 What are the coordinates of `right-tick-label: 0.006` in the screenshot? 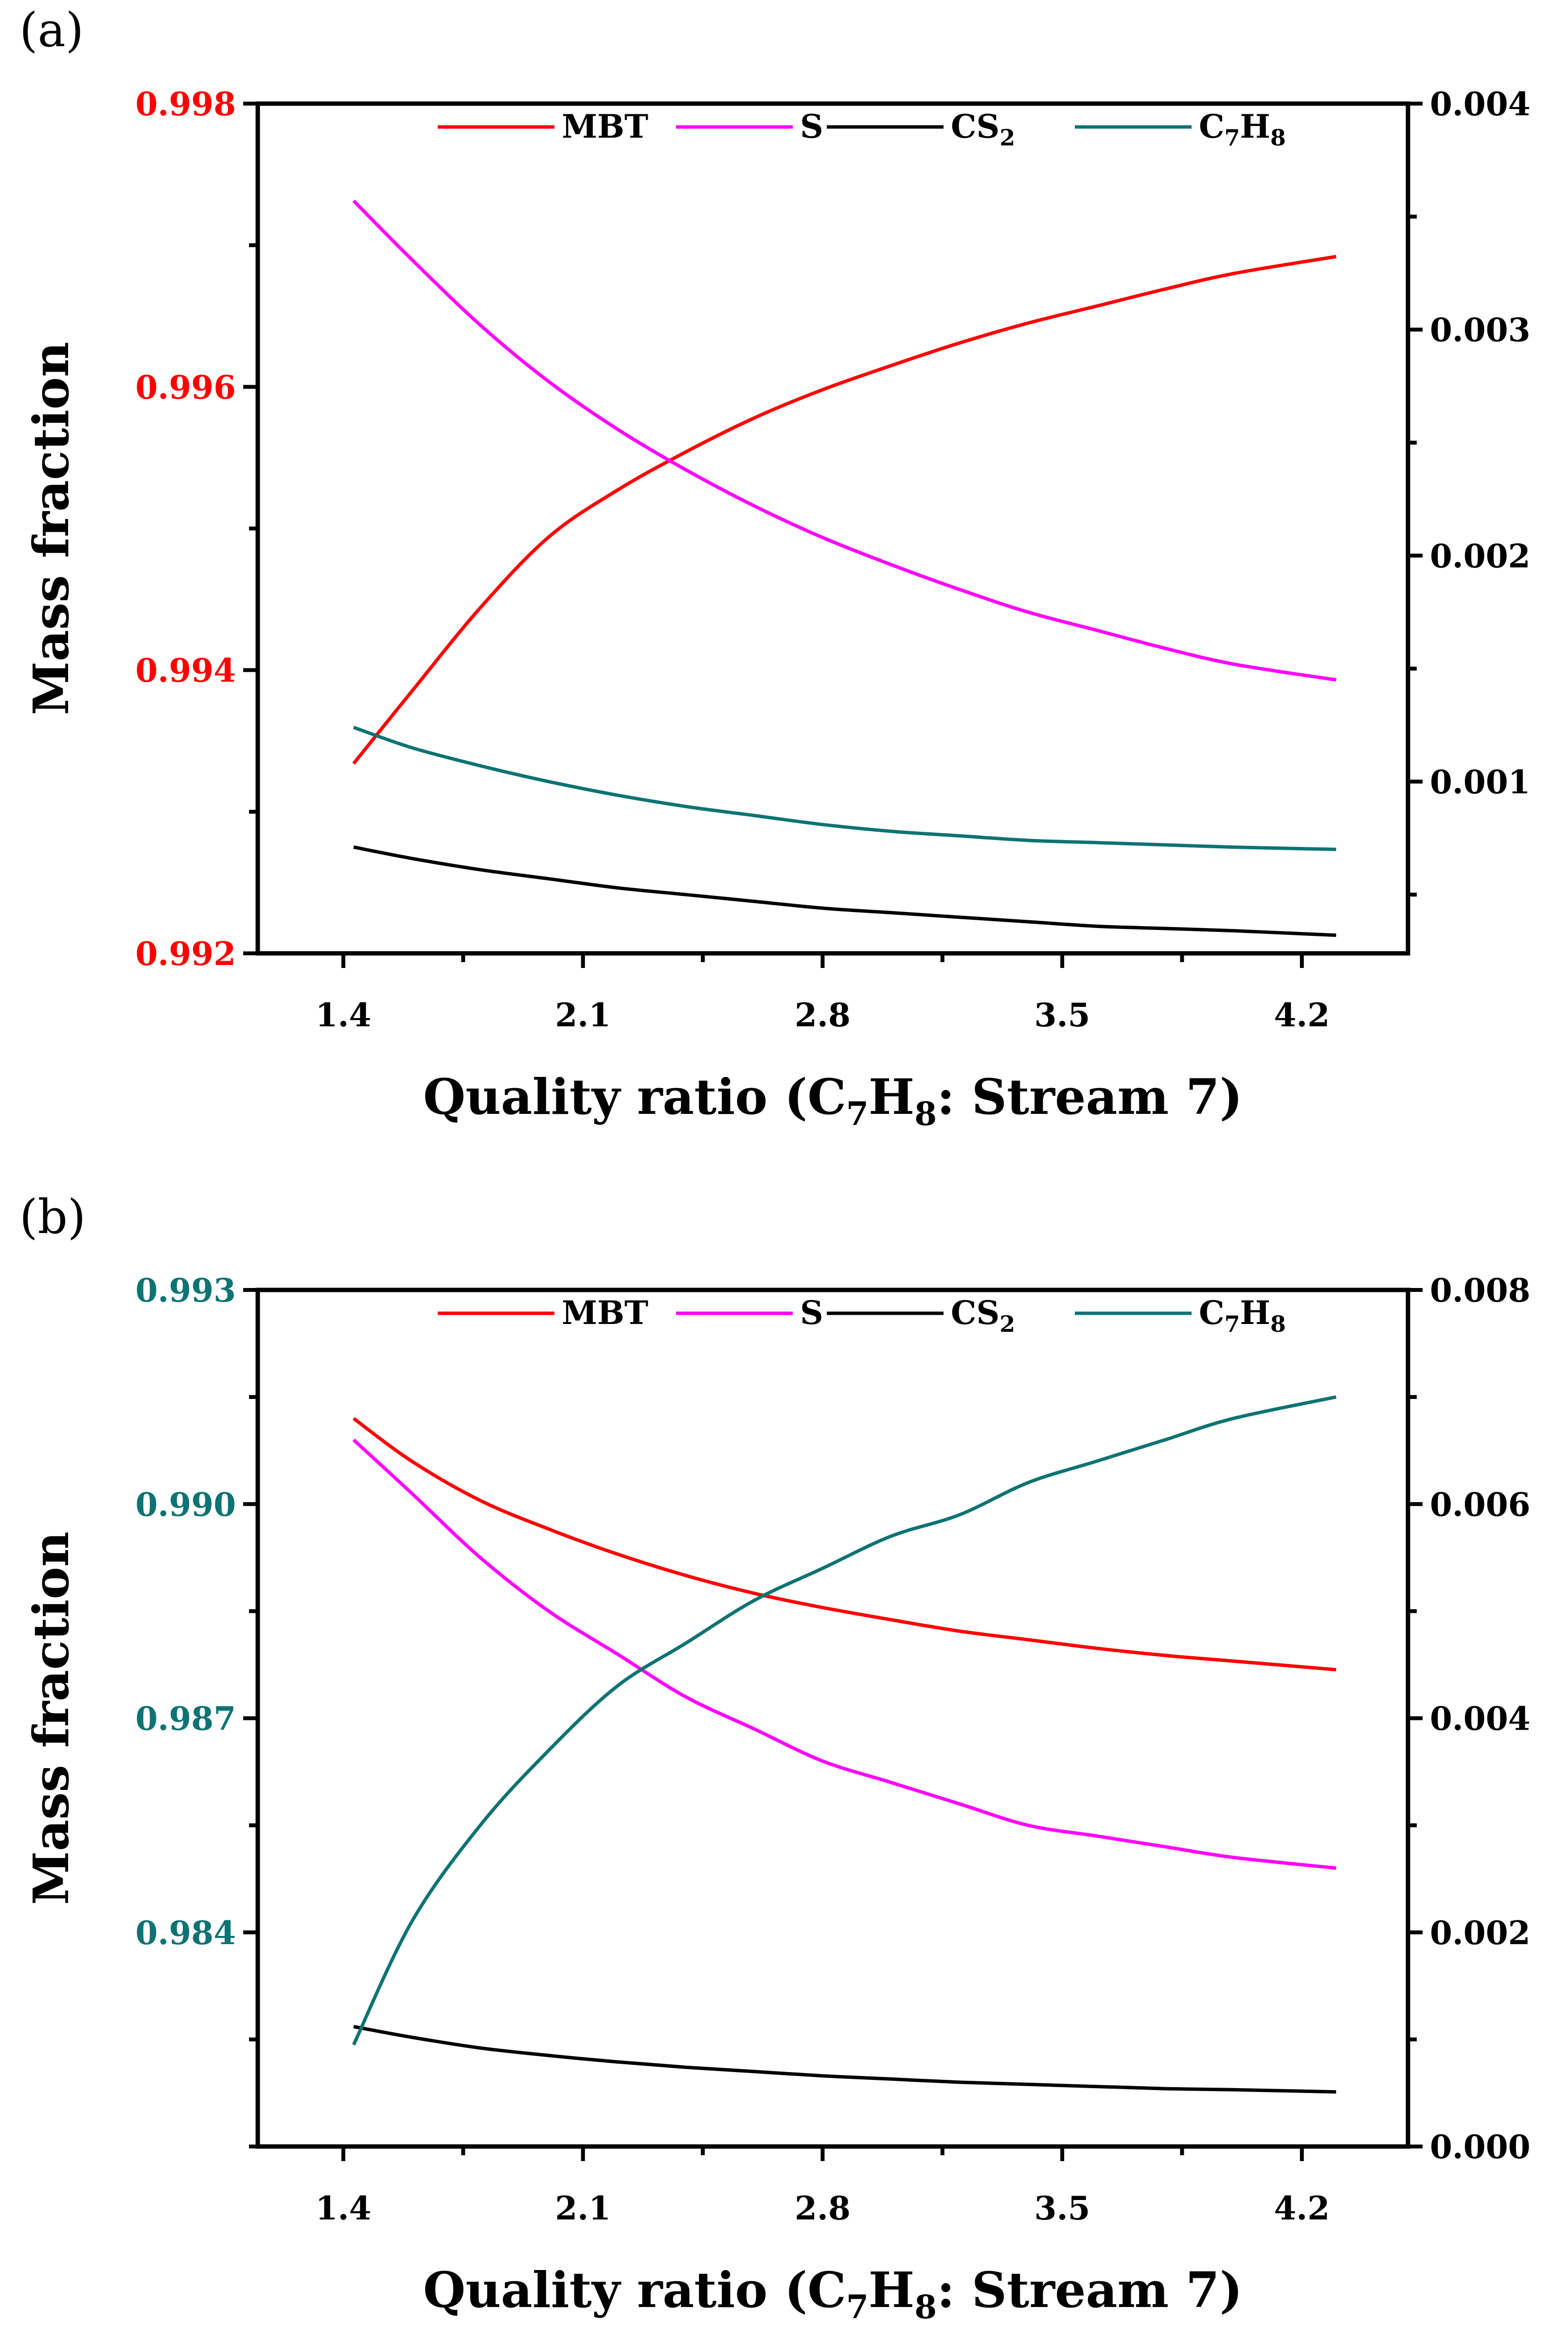 It's located at (1480, 1504).